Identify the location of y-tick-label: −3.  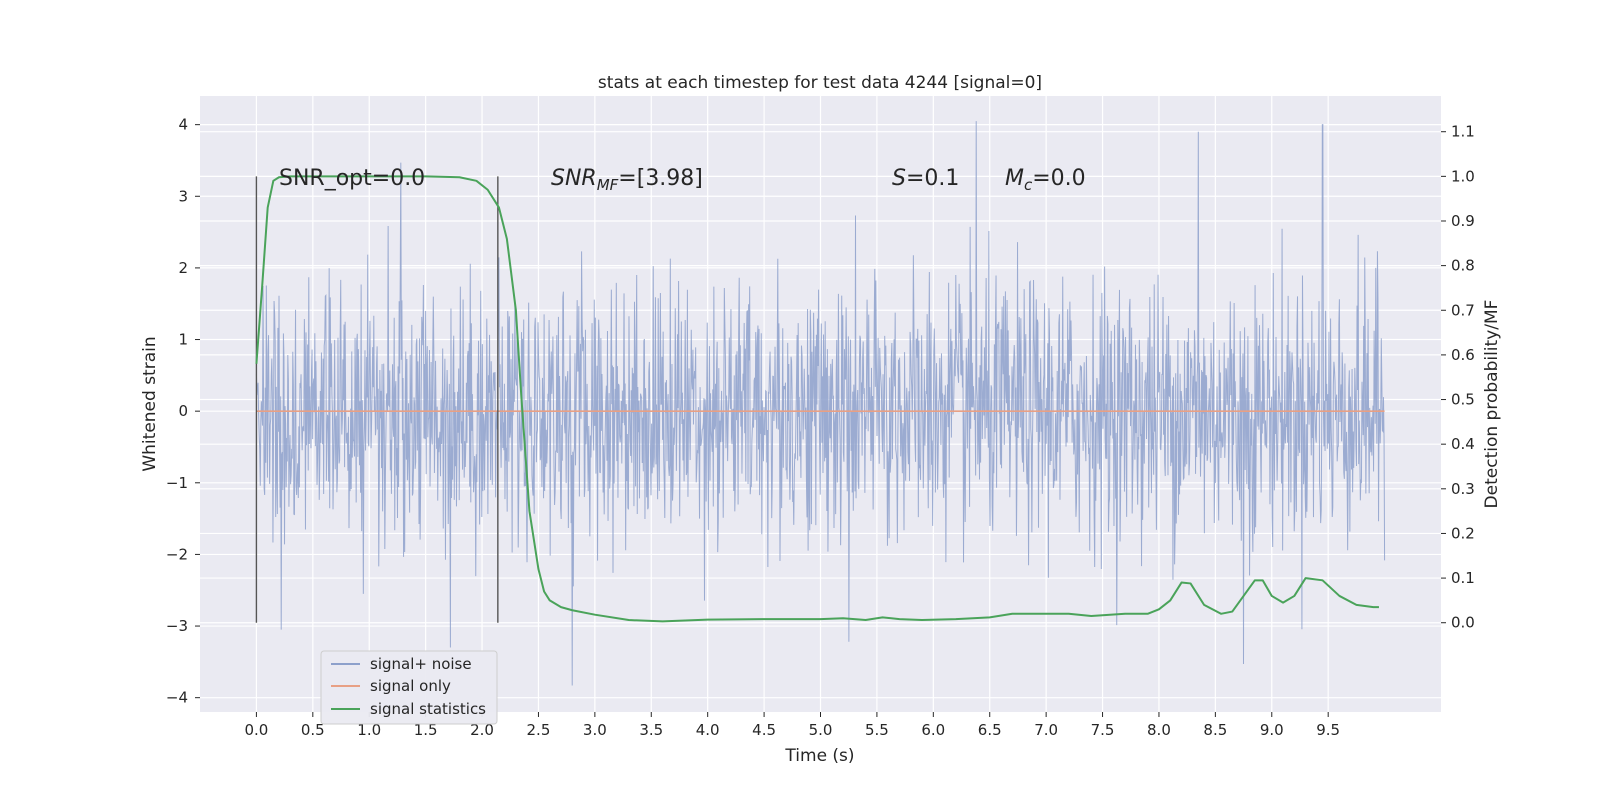
(177, 626).